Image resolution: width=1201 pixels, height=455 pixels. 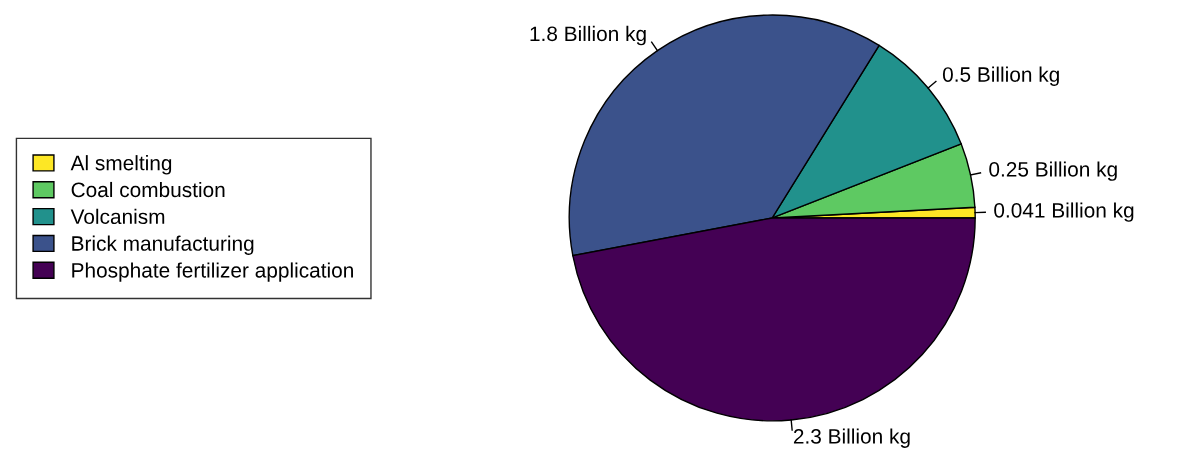 What do you see at coordinates (851, 438) in the screenshot?
I see `data-label: 2.3 Billion kg` at bounding box center [851, 438].